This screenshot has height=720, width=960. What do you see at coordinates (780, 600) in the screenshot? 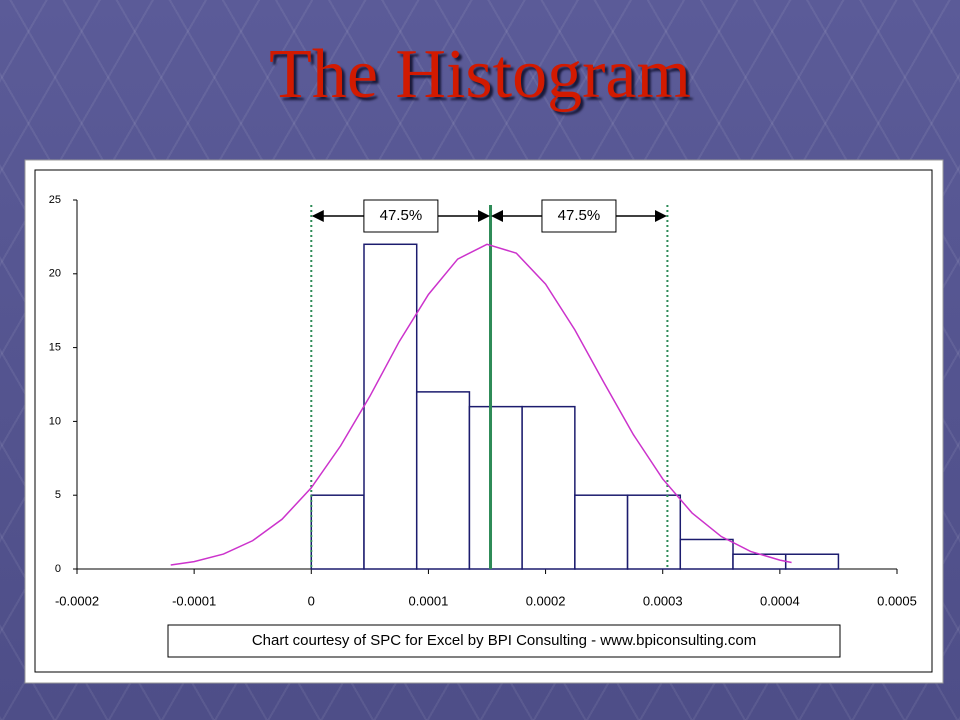
I see `x-tick-label: 0.0004` at bounding box center [780, 600].